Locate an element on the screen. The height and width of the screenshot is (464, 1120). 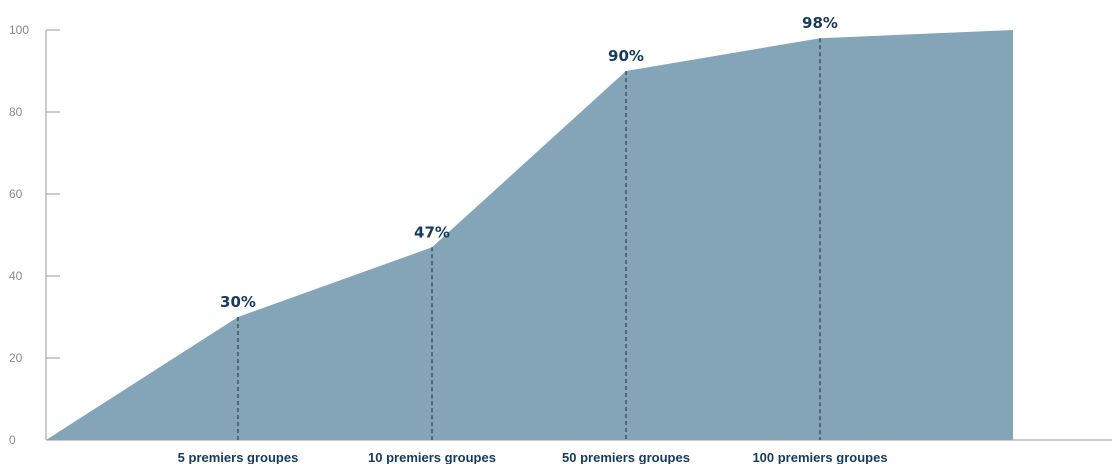
y-tick-label: 0 is located at coordinates (12, 440).